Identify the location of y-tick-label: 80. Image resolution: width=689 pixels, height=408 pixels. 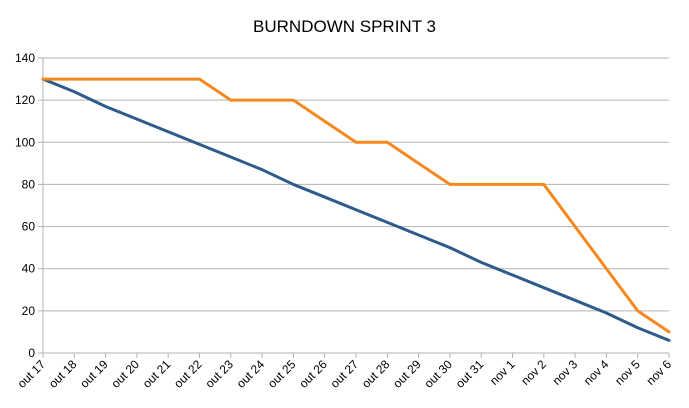
(29, 184).